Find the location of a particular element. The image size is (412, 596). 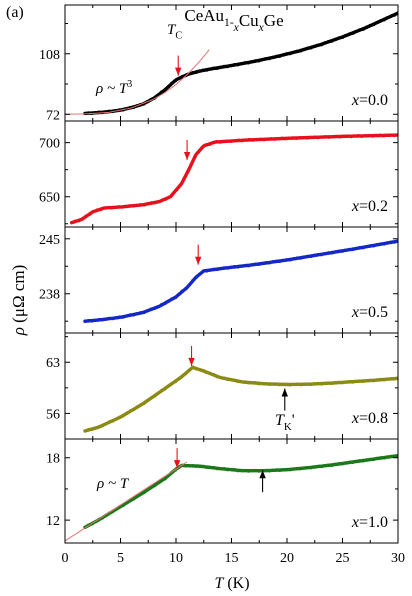

panel-data-group is located at coordinates (240, 399).